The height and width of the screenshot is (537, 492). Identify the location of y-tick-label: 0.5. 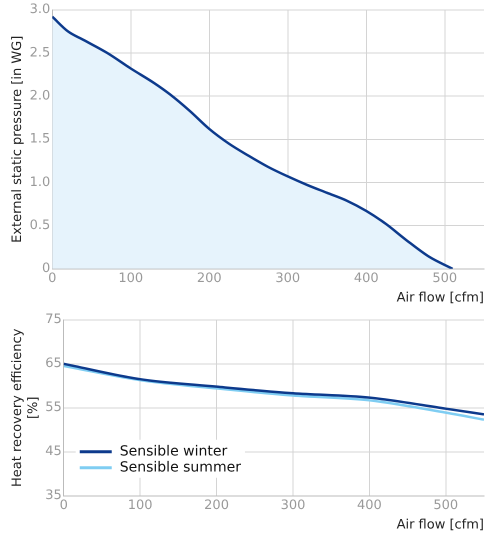
(40, 226).